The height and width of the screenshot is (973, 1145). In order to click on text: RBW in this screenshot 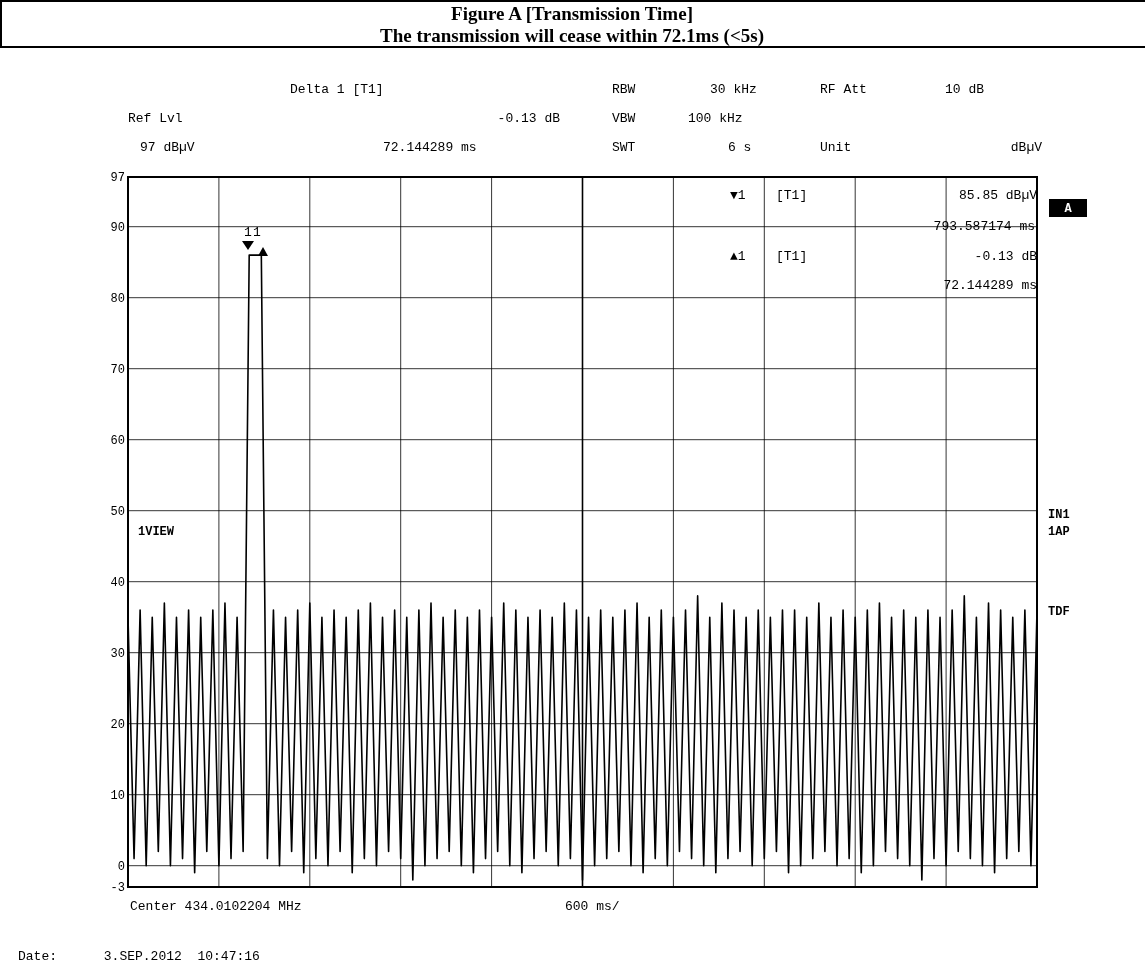, I will do `click(624, 89)`.